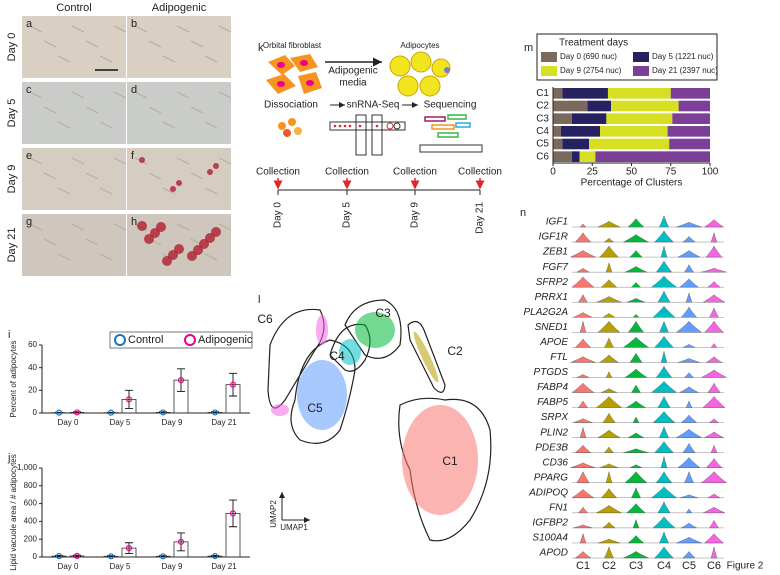 Image resolution: width=780 pixels, height=575 pixels. Describe the element at coordinates (29, 90) in the screenshot. I see `panel-letter: c` at that location.